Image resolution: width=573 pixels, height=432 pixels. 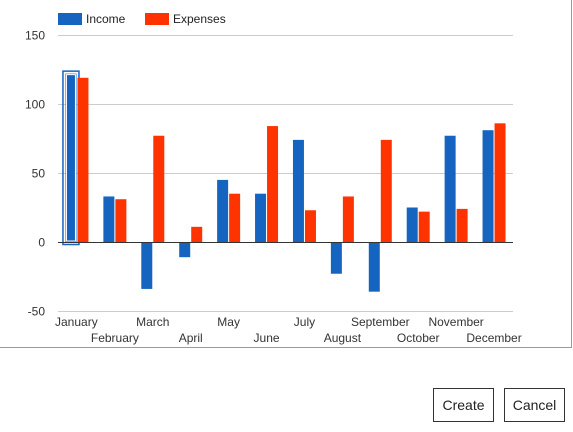 I want to click on bar-income-june, so click(x=261, y=217).